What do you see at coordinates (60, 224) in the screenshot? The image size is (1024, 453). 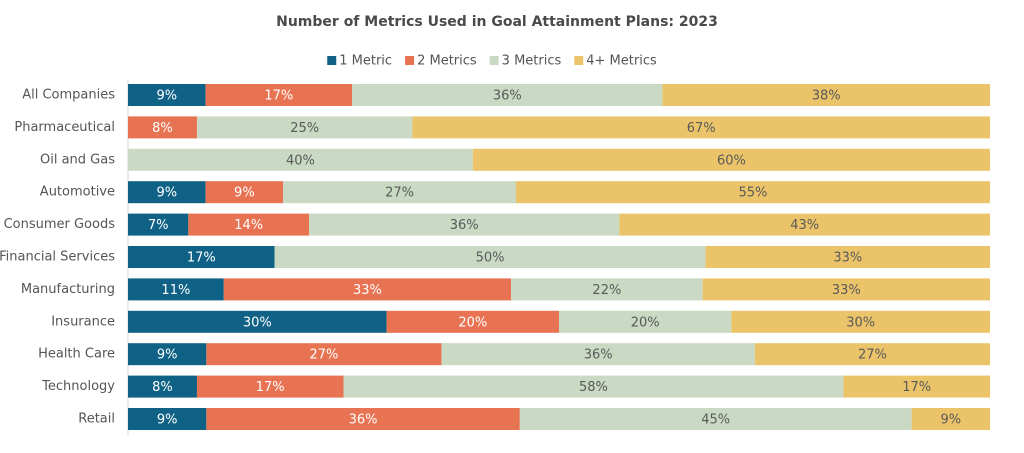 I see `y-tick-label: Consumer Goods` at bounding box center [60, 224].